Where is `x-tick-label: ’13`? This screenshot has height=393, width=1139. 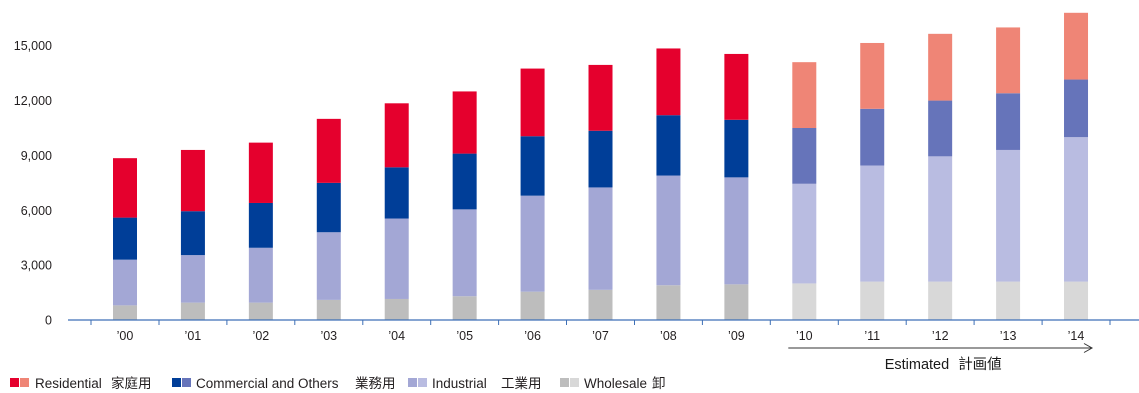
x-tick-label: ’13 is located at coordinates (1008, 336).